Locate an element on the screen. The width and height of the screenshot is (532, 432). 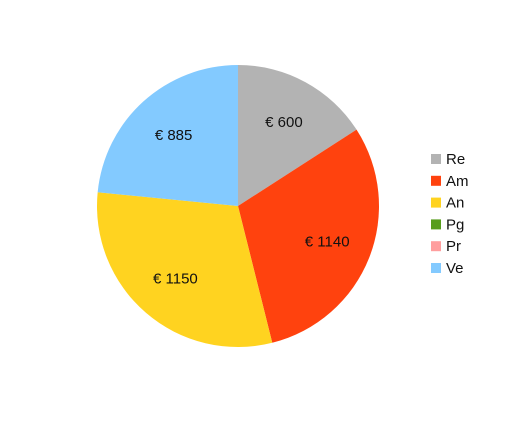
legend-swatch-am is located at coordinates (436, 180).